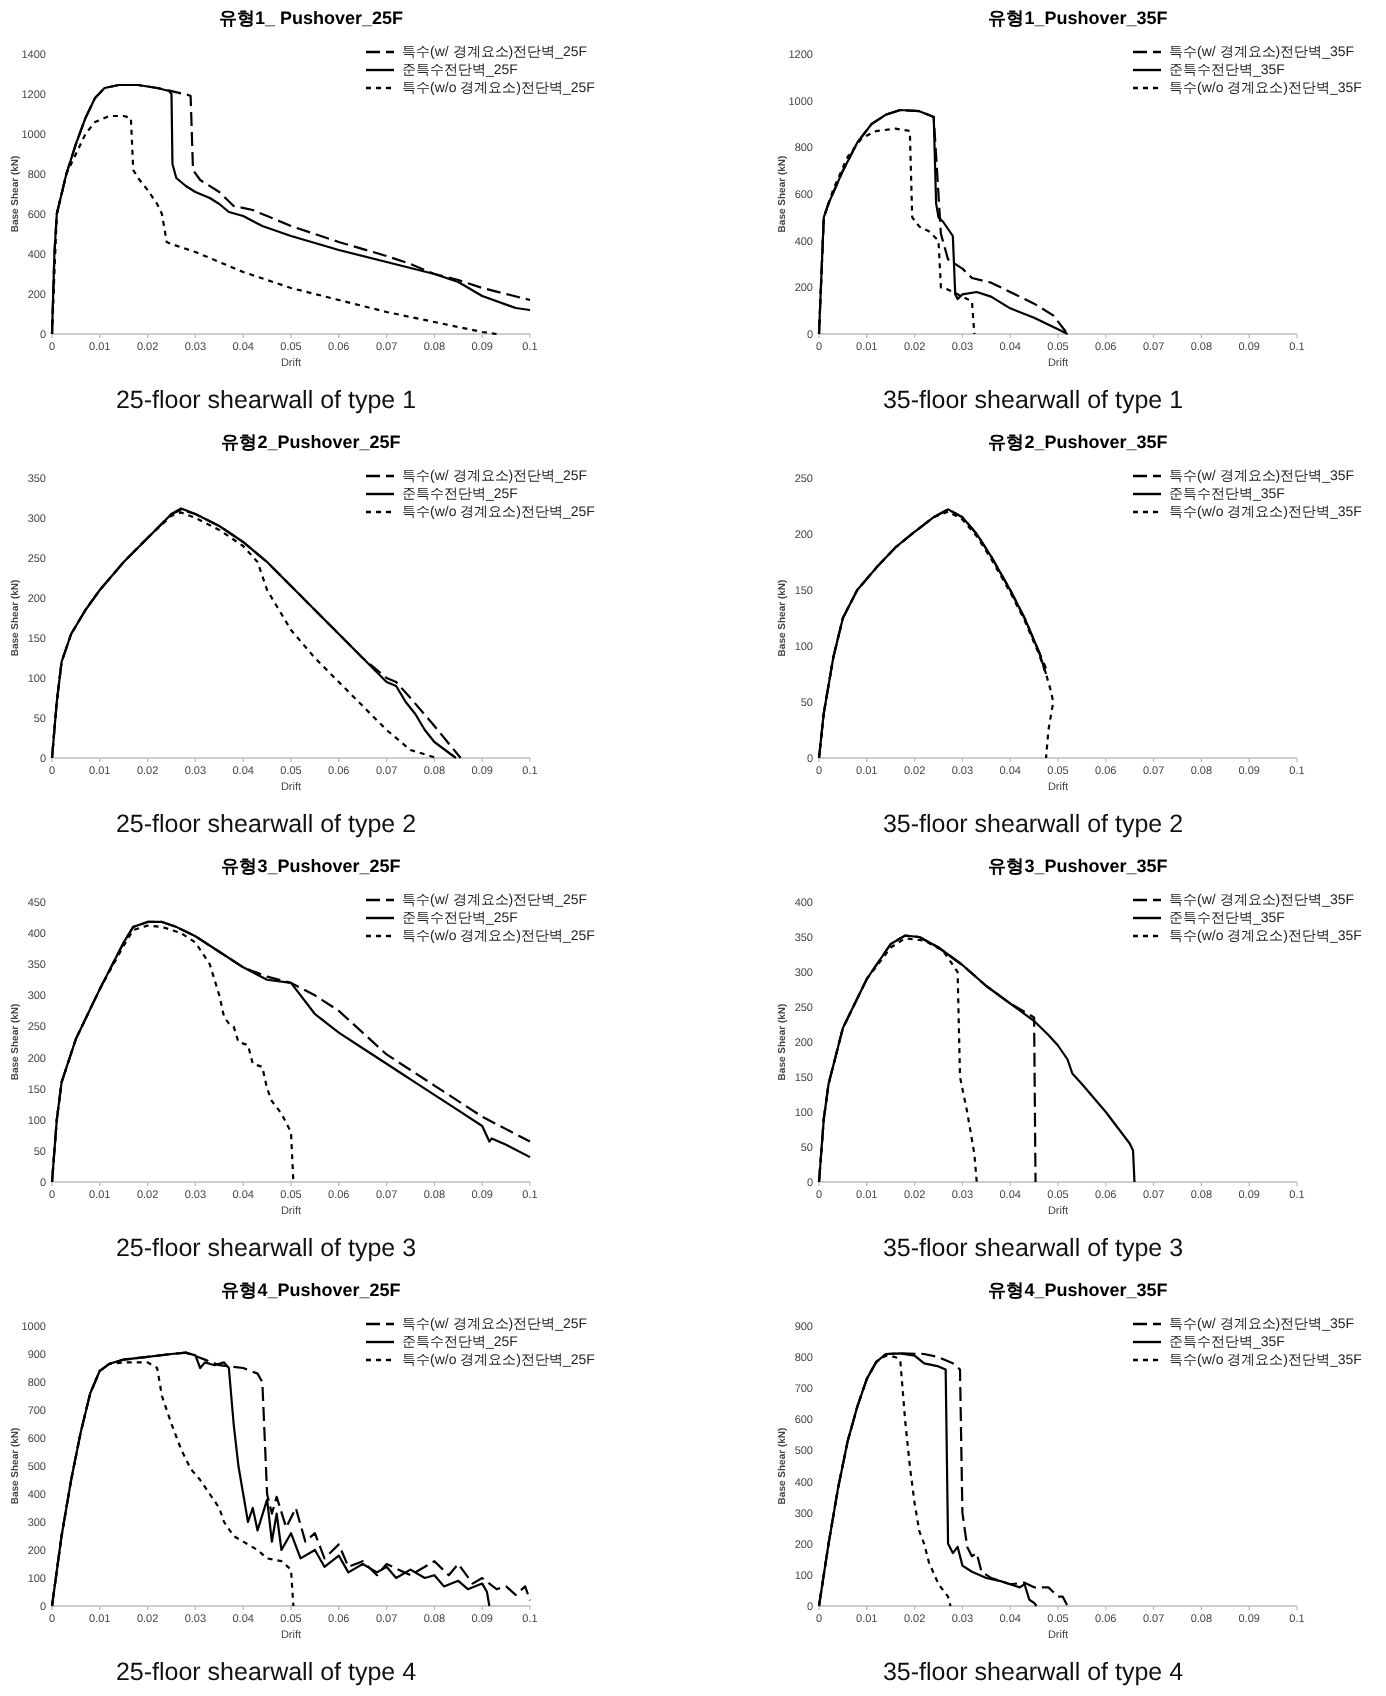 Image resolution: width=1386 pixels, height=1696 pixels. Describe the element at coordinates (311, 18) in the screenshot. I see `title: 유형1_ Pushover_25F` at that location.